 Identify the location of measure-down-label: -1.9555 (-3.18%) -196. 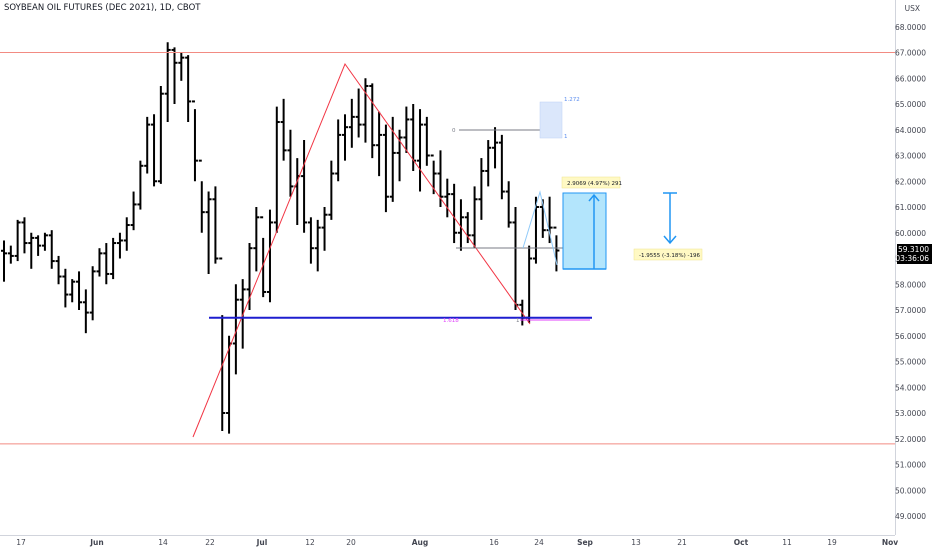
(669, 256).